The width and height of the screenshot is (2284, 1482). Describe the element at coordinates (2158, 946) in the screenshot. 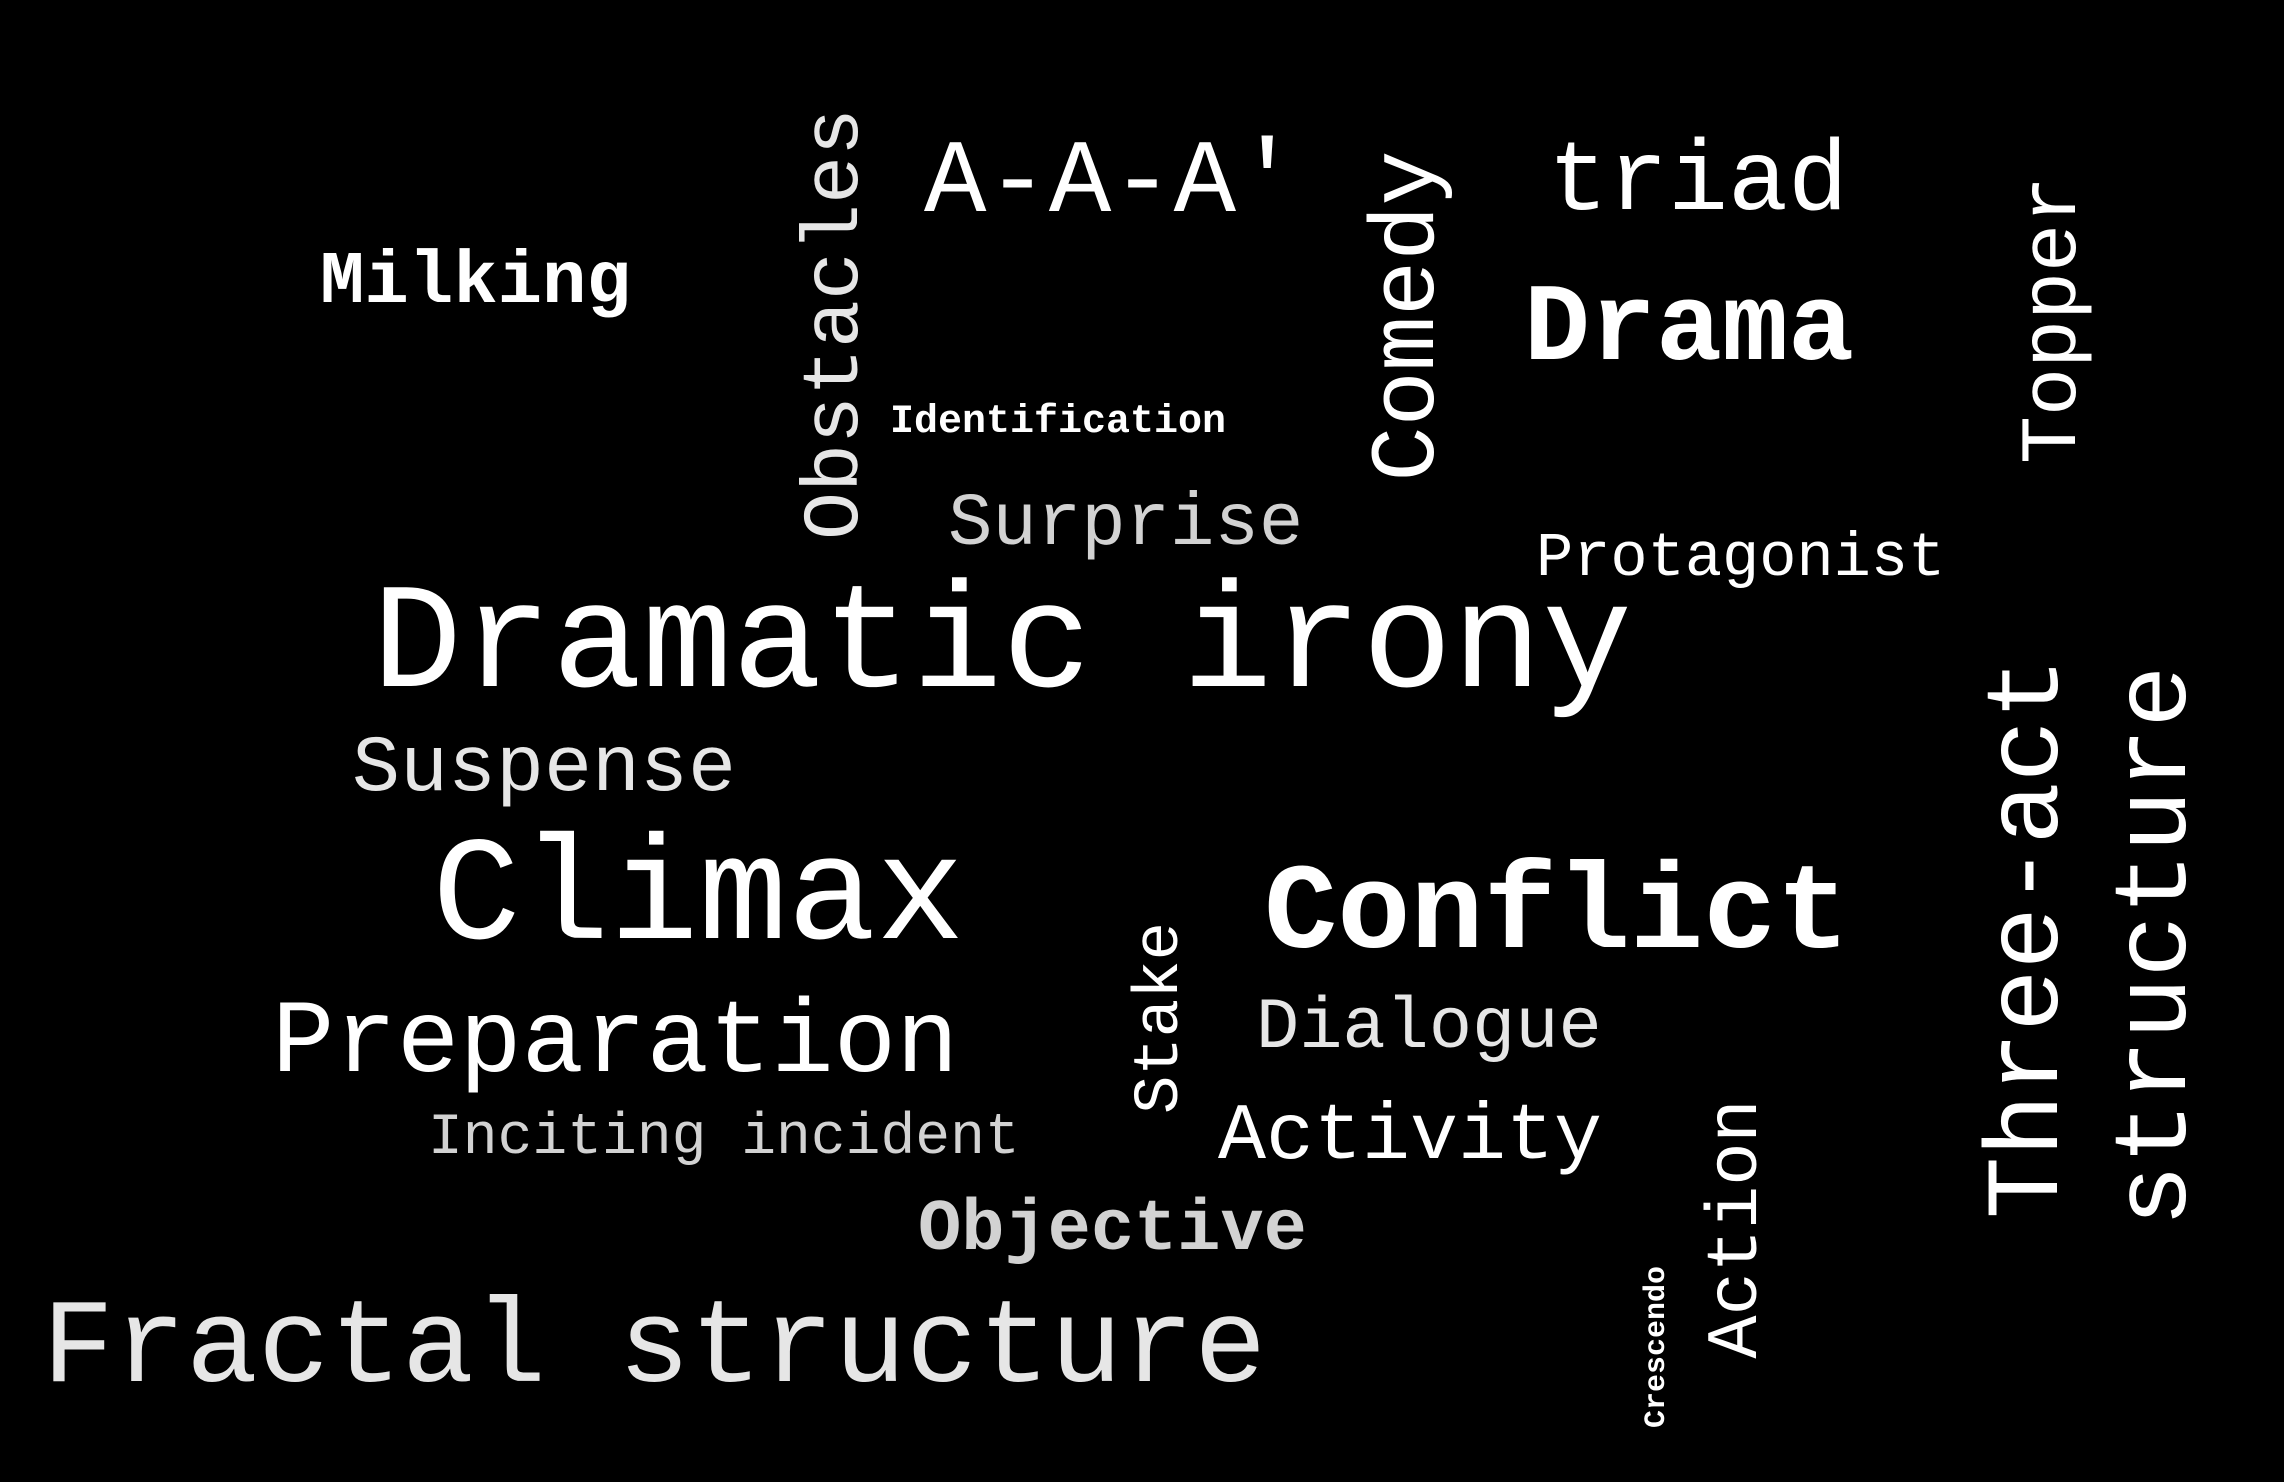

I see `word-structure-vertical: structure` at that location.